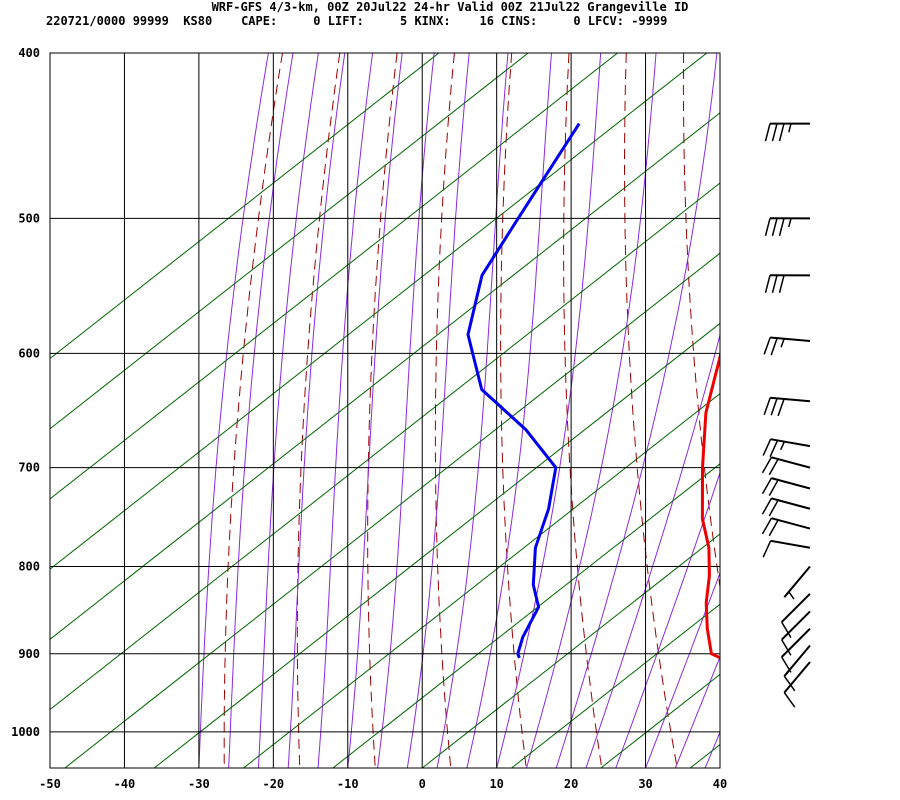 This screenshot has width=900, height=800. What do you see at coordinates (29, 53) in the screenshot?
I see `y-tick-label: 400` at bounding box center [29, 53].